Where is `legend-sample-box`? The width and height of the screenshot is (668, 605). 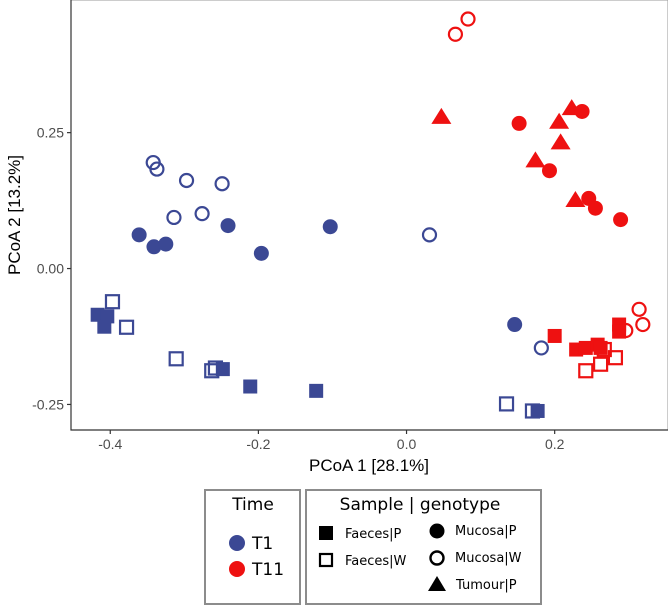 legend-sample-box is located at coordinates (423, 547).